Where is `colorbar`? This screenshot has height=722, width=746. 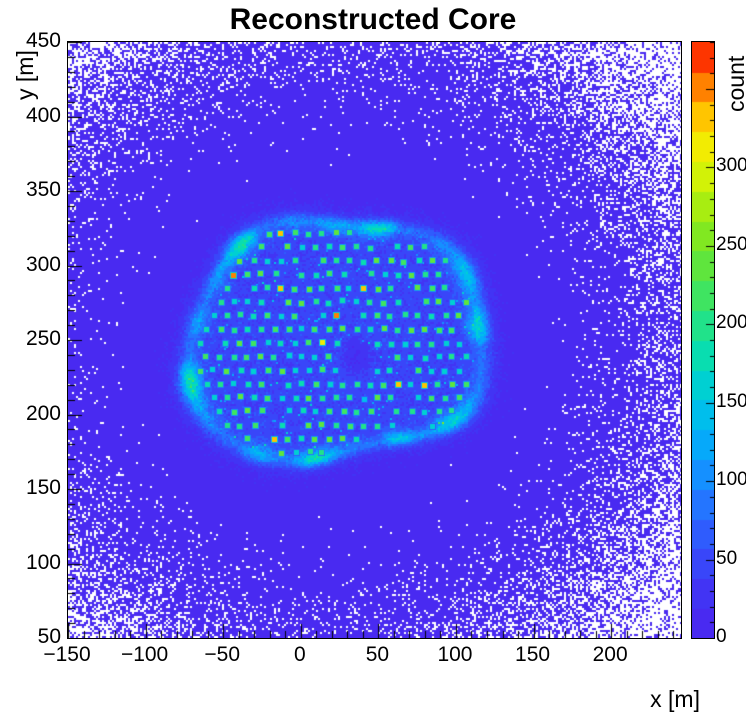 colorbar is located at coordinates (703, 340).